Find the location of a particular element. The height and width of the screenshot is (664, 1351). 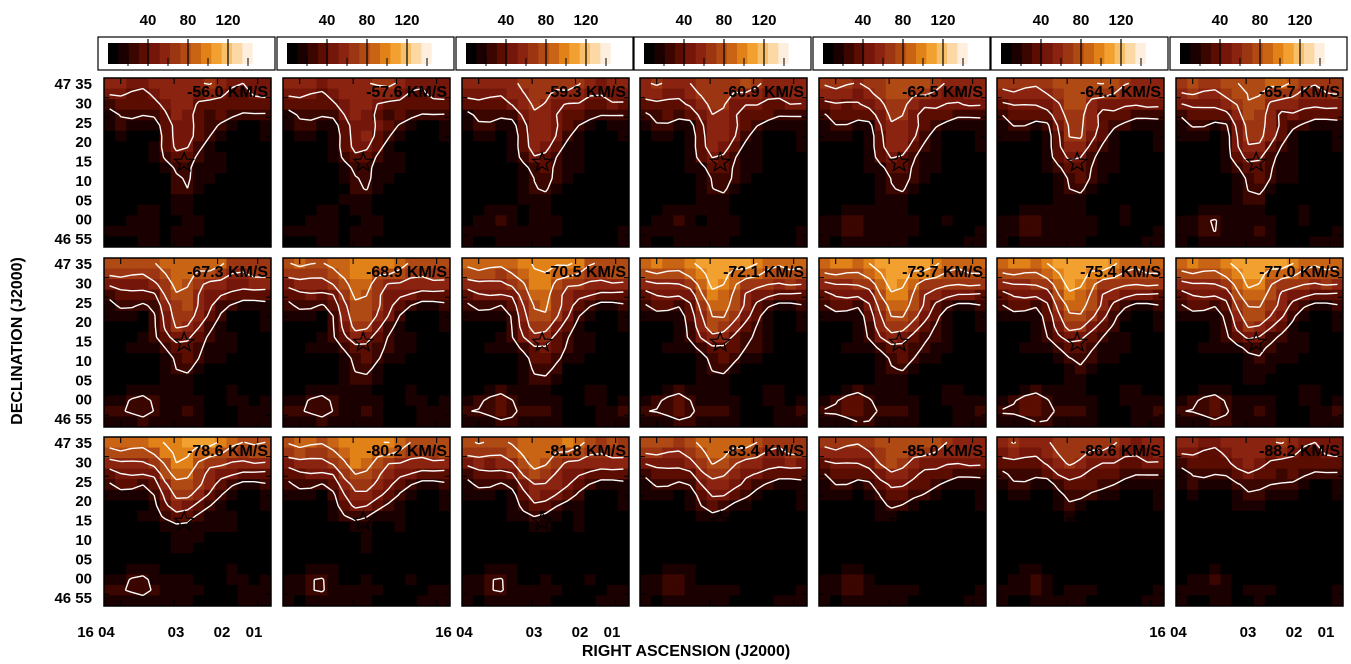

colorbar-tick-label: 40 is located at coordinates (506, 20).